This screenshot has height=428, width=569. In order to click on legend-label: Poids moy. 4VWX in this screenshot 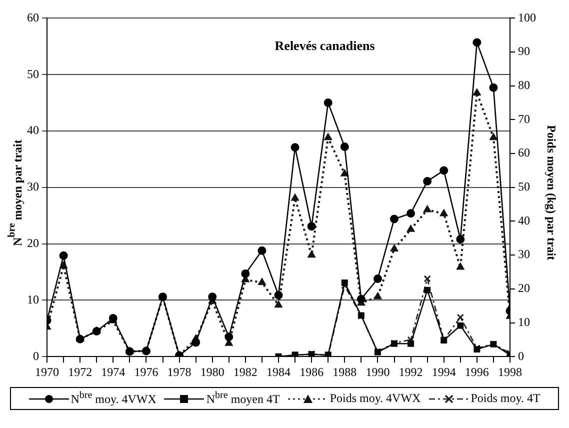, I will do `click(375, 398)`.